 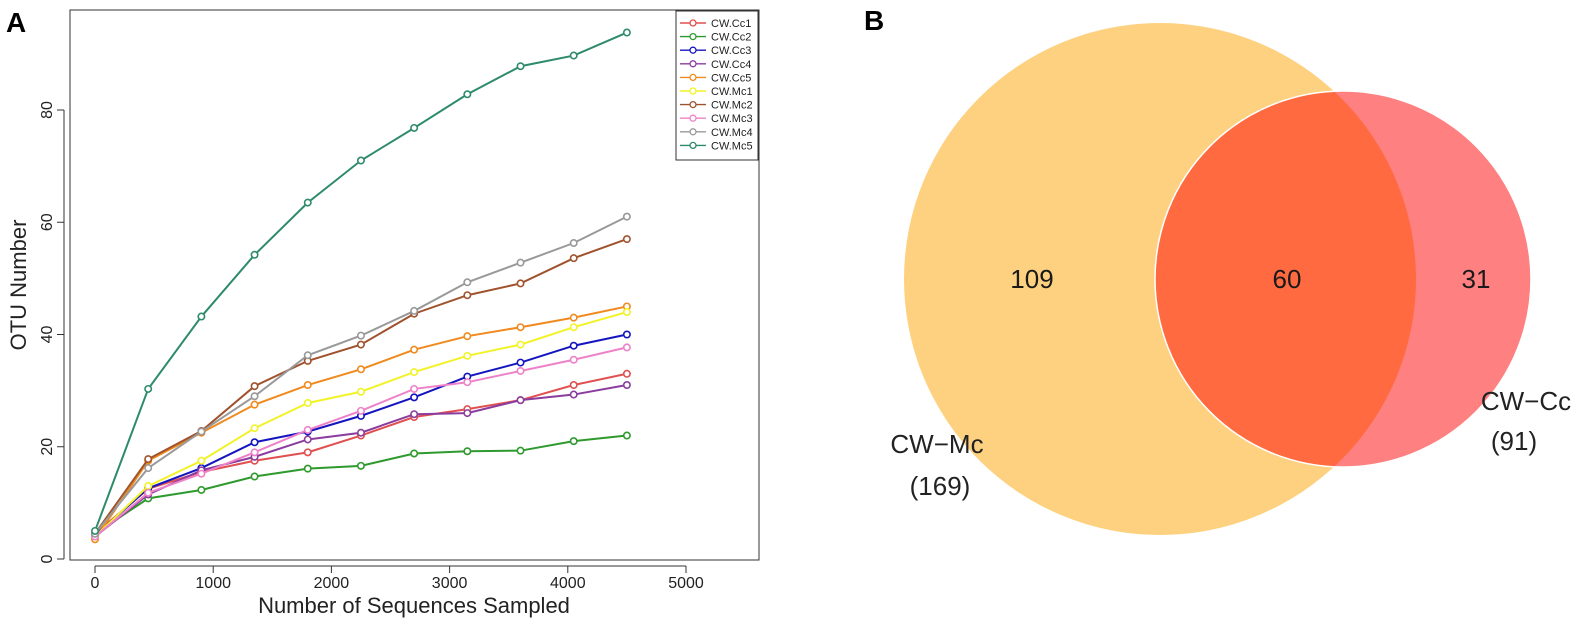 What do you see at coordinates (568, 583) in the screenshot?
I see `x-tick-label: 4000` at bounding box center [568, 583].